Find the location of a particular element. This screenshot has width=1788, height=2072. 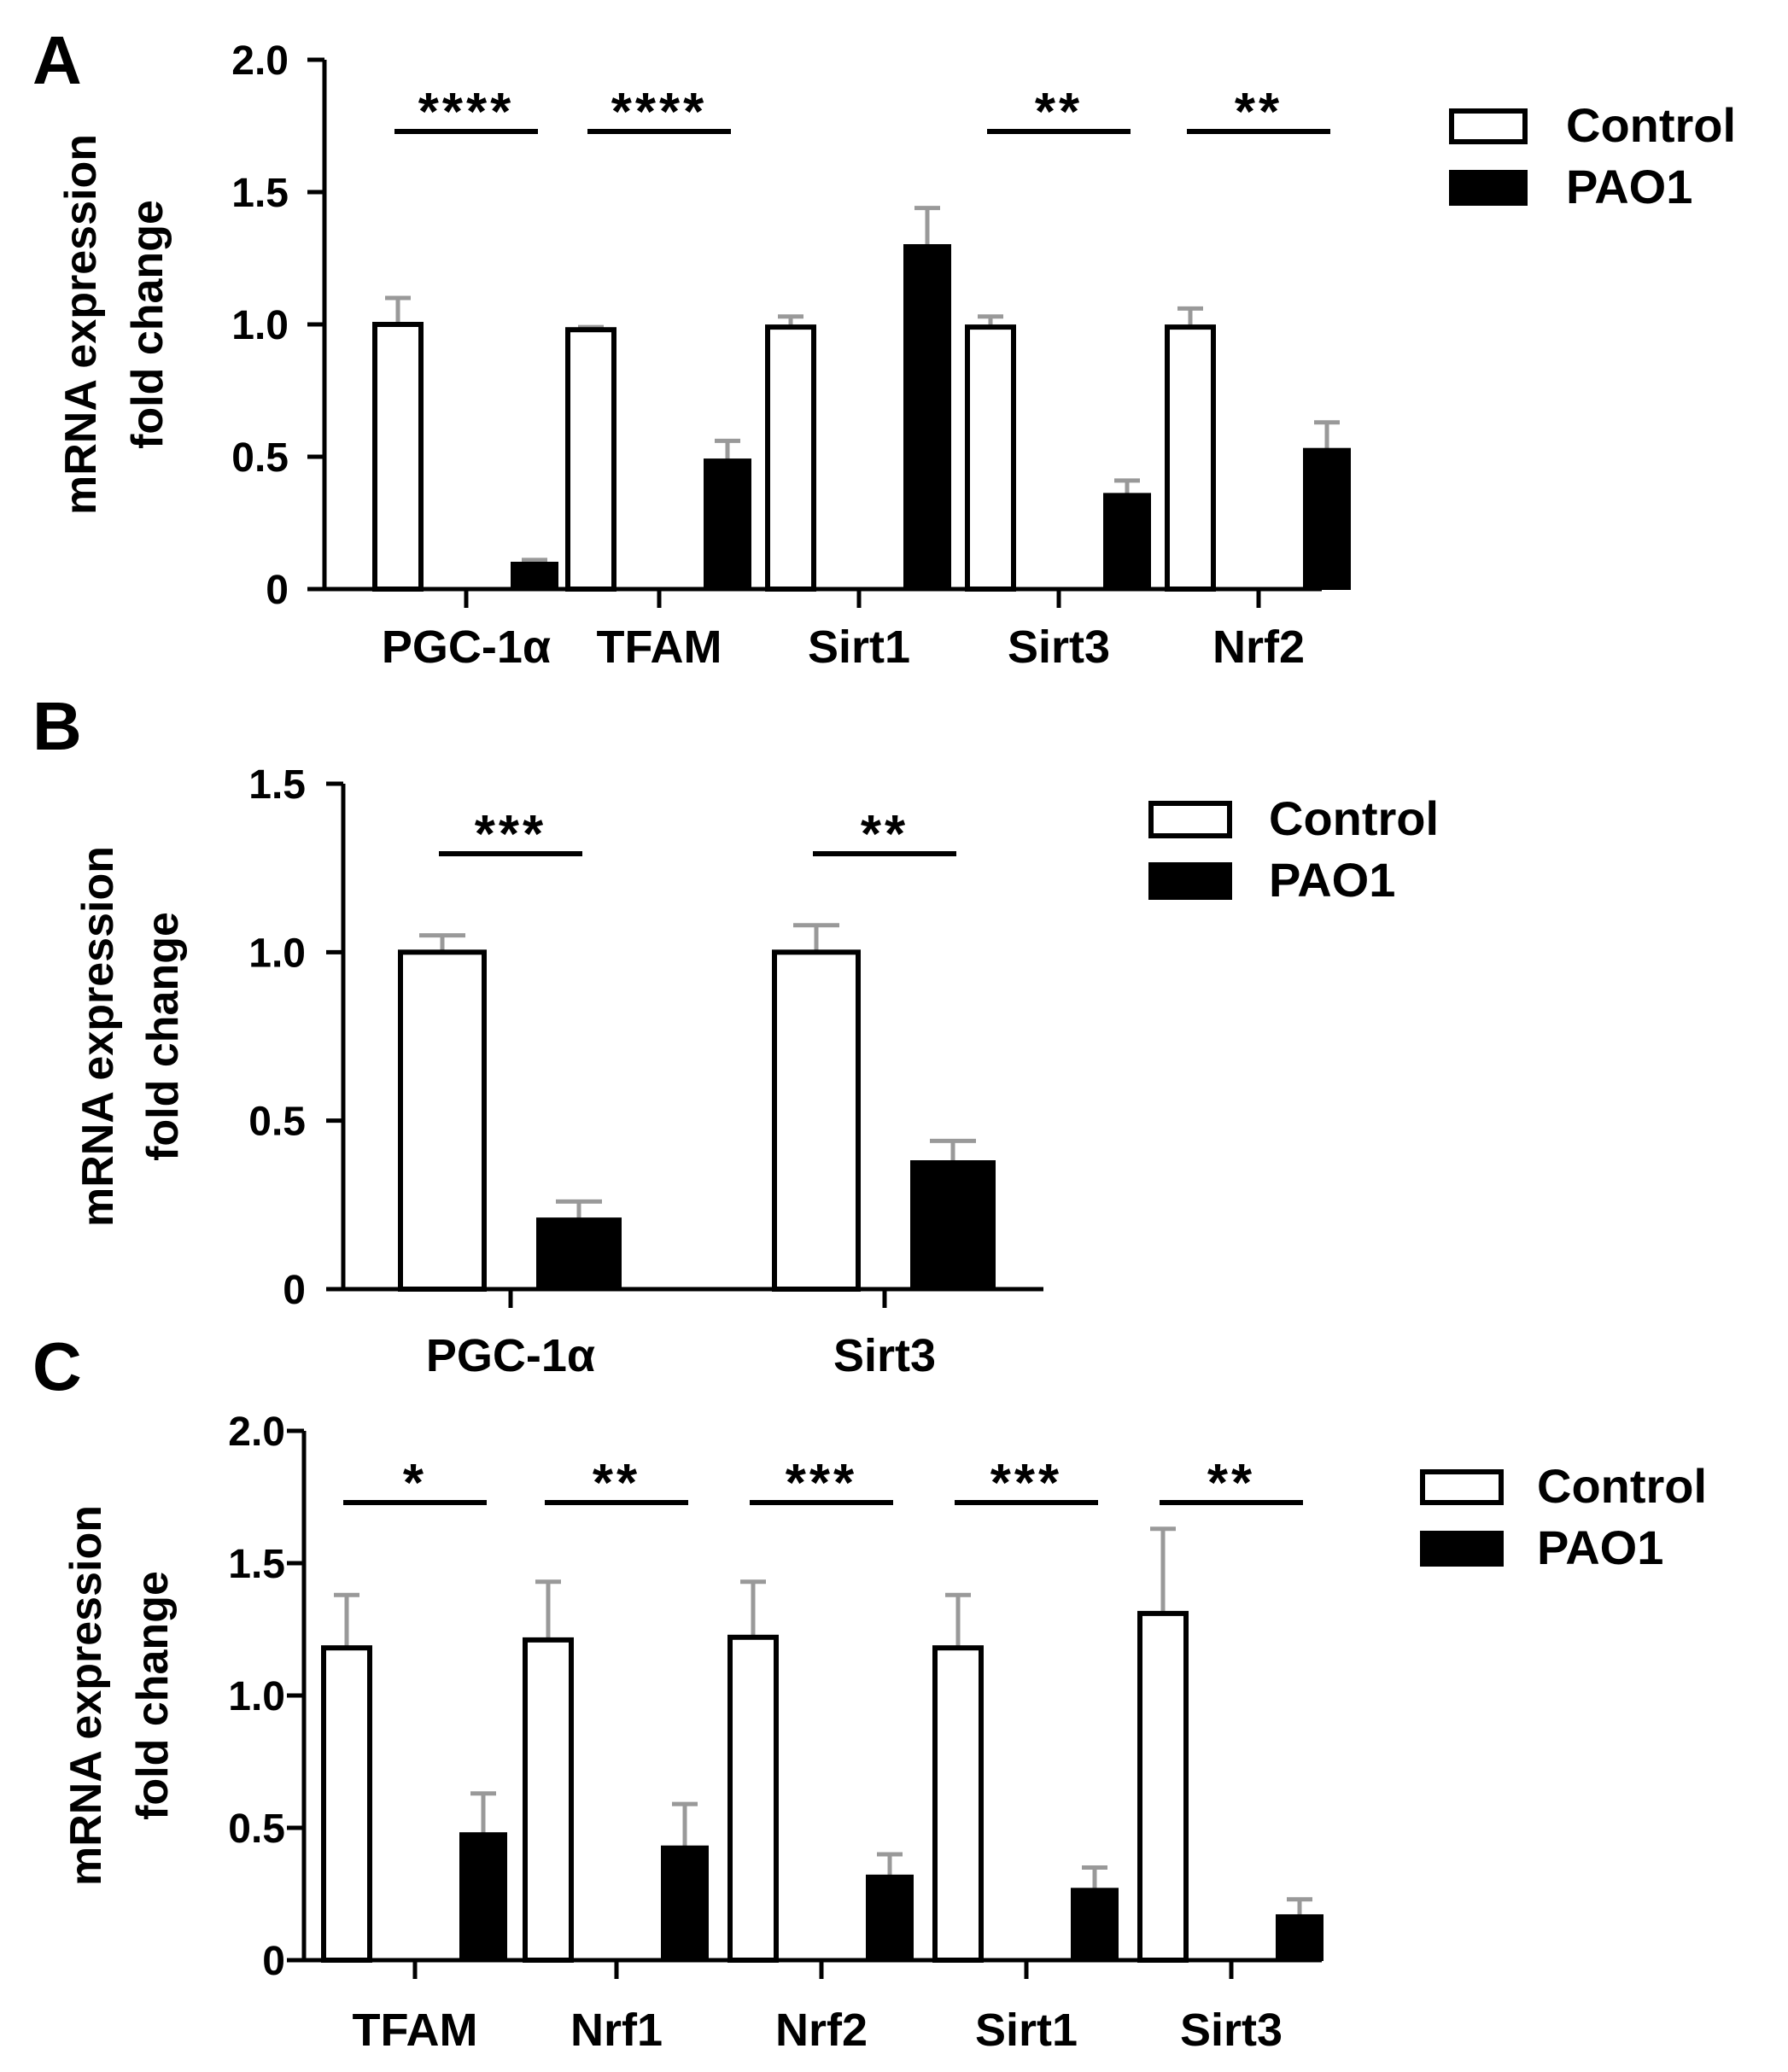

panel-letter: A is located at coordinates (57, 60).